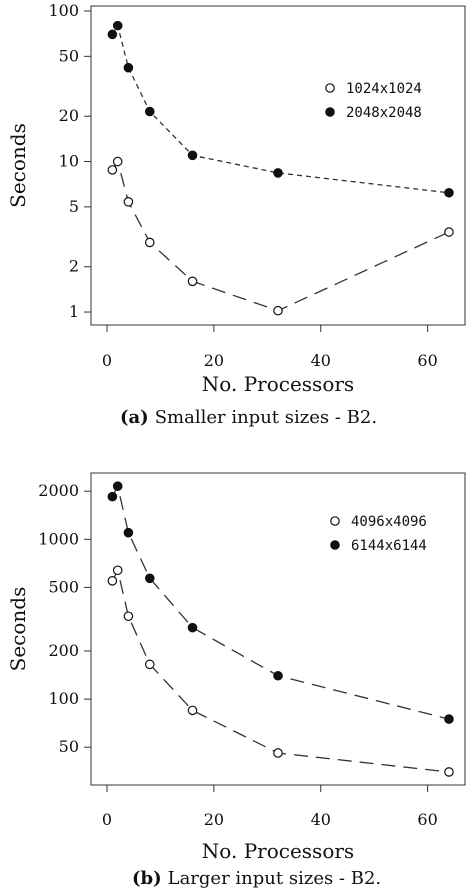 The image size is (474, 893). I want to click on y-tick-label: 20, so click(69, 115).